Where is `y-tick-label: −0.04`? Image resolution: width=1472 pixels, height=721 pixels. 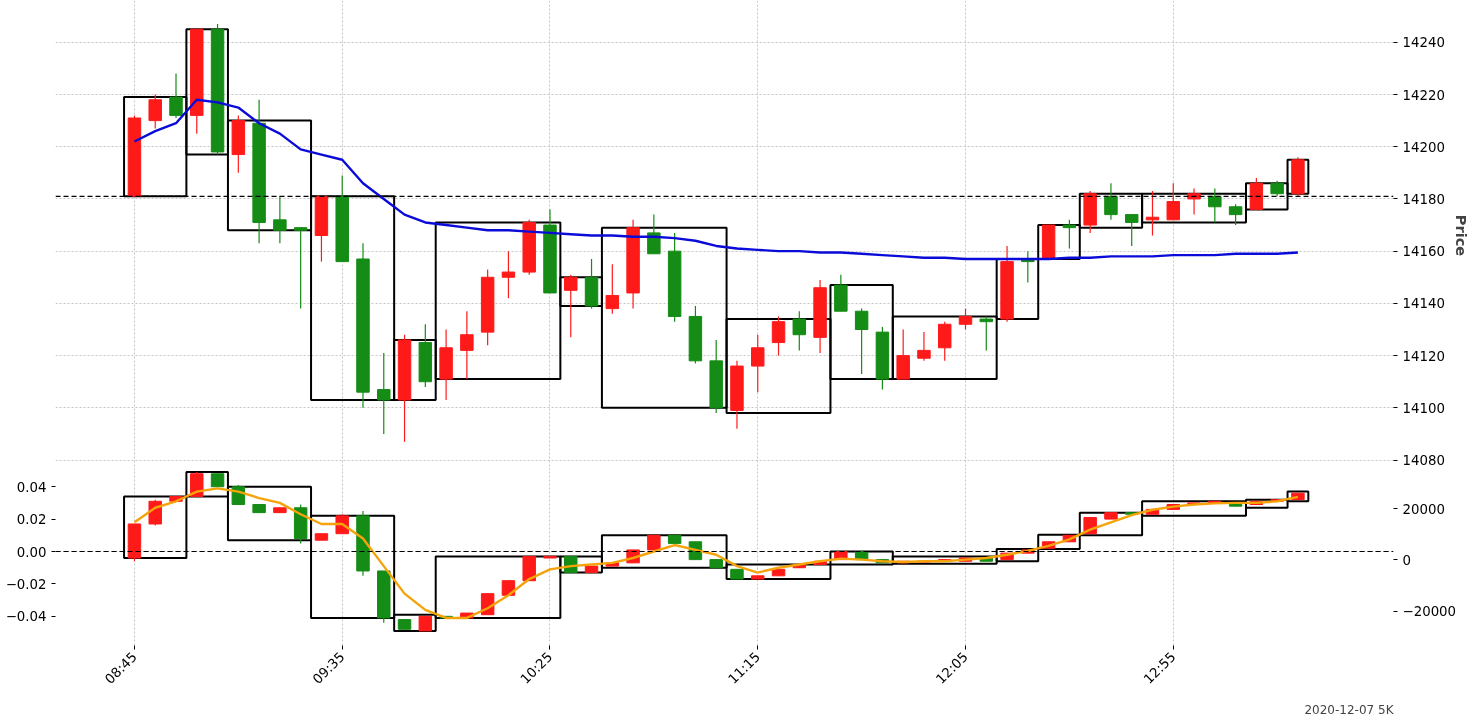
y-tick-label: −0.04 is located at coordinates (26, 617).